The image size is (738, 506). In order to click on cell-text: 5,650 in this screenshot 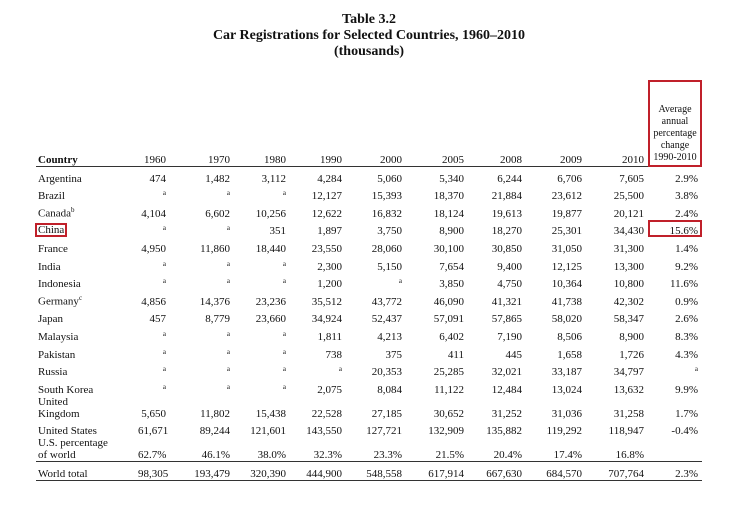, I will do `click(153, 413)`.